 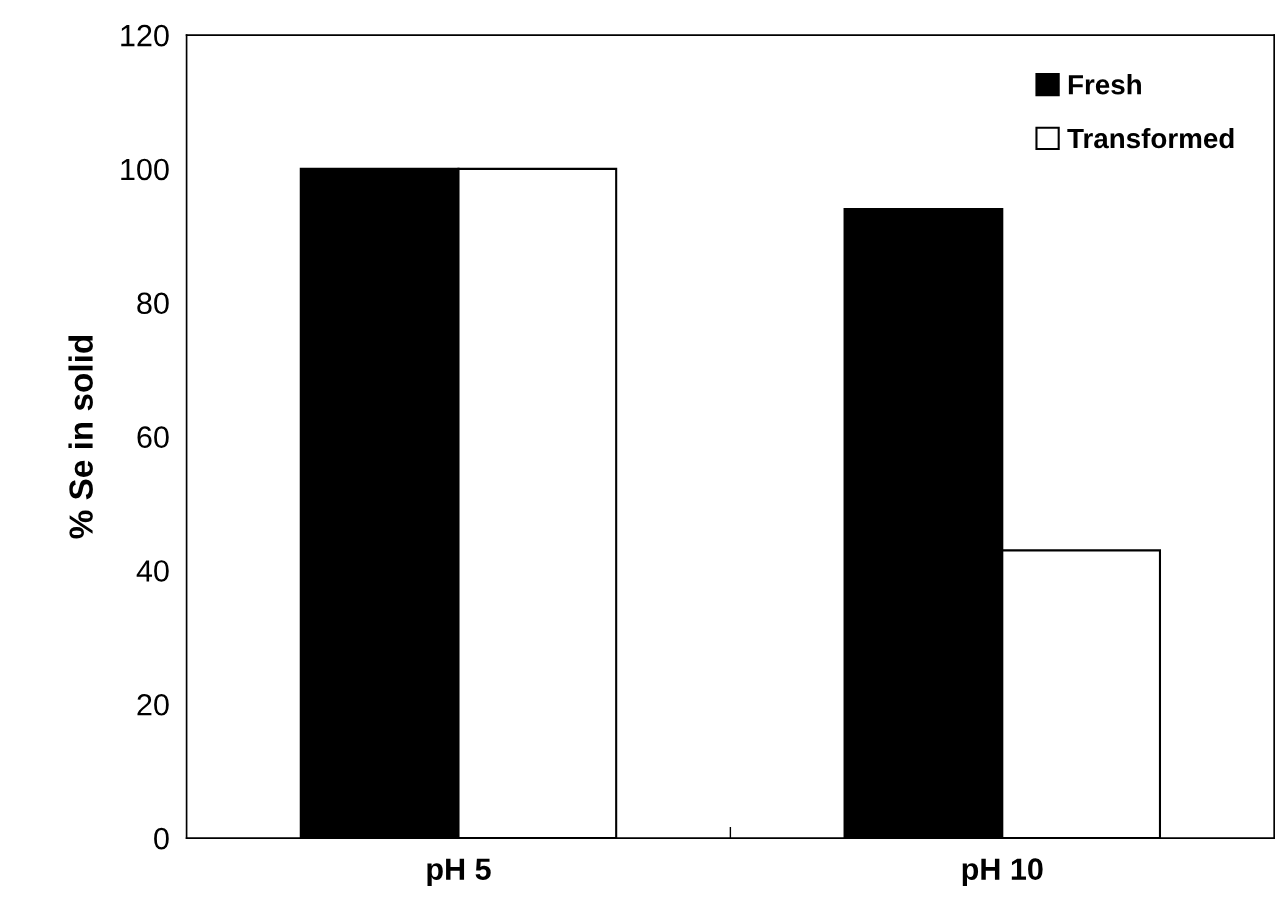 I want to click on y-tick-label: 0, so click(x=161, y=838).